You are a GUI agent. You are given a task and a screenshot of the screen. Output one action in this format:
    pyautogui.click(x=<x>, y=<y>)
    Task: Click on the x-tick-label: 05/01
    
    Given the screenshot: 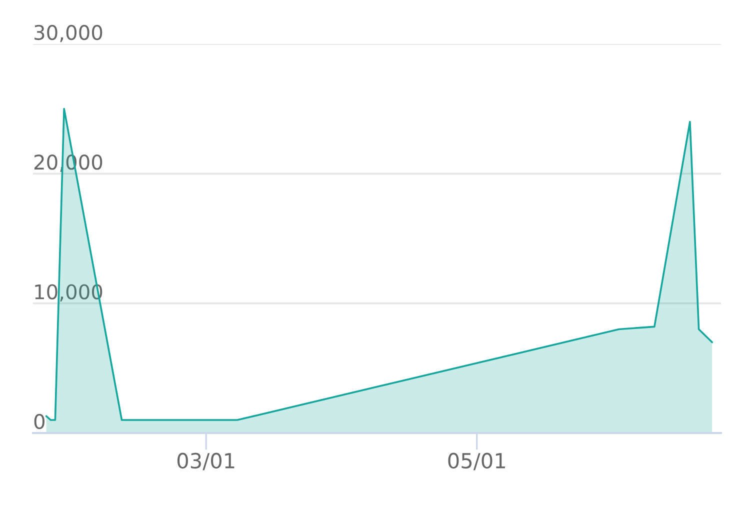 What is the action you would take?
    pyautogui.click(x=476, y=461)
    